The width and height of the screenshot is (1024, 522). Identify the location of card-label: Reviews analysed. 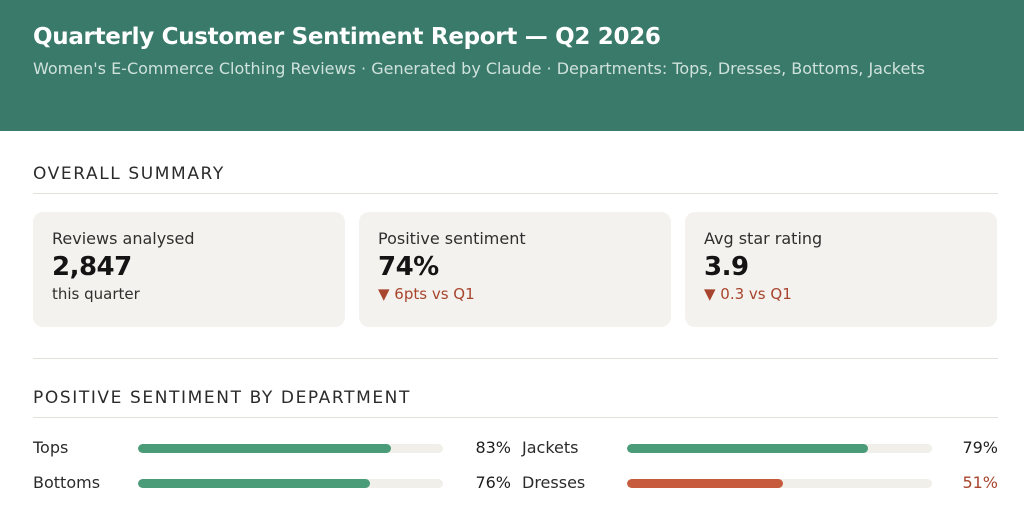
(123, 238).